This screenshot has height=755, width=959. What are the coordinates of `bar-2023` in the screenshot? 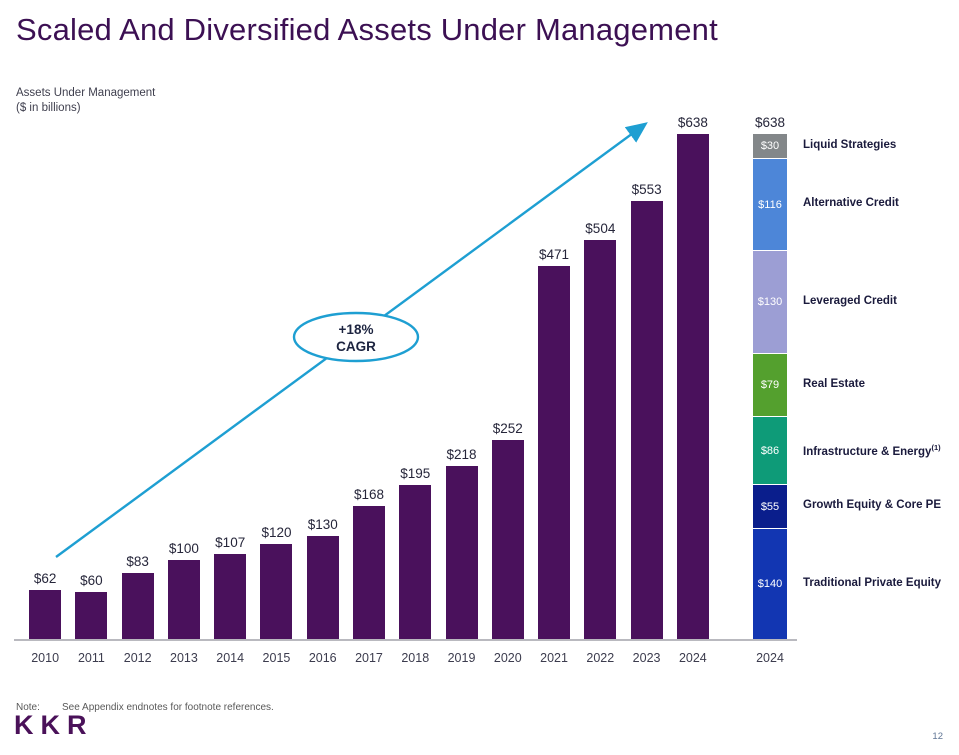 It's located at (646, 420).